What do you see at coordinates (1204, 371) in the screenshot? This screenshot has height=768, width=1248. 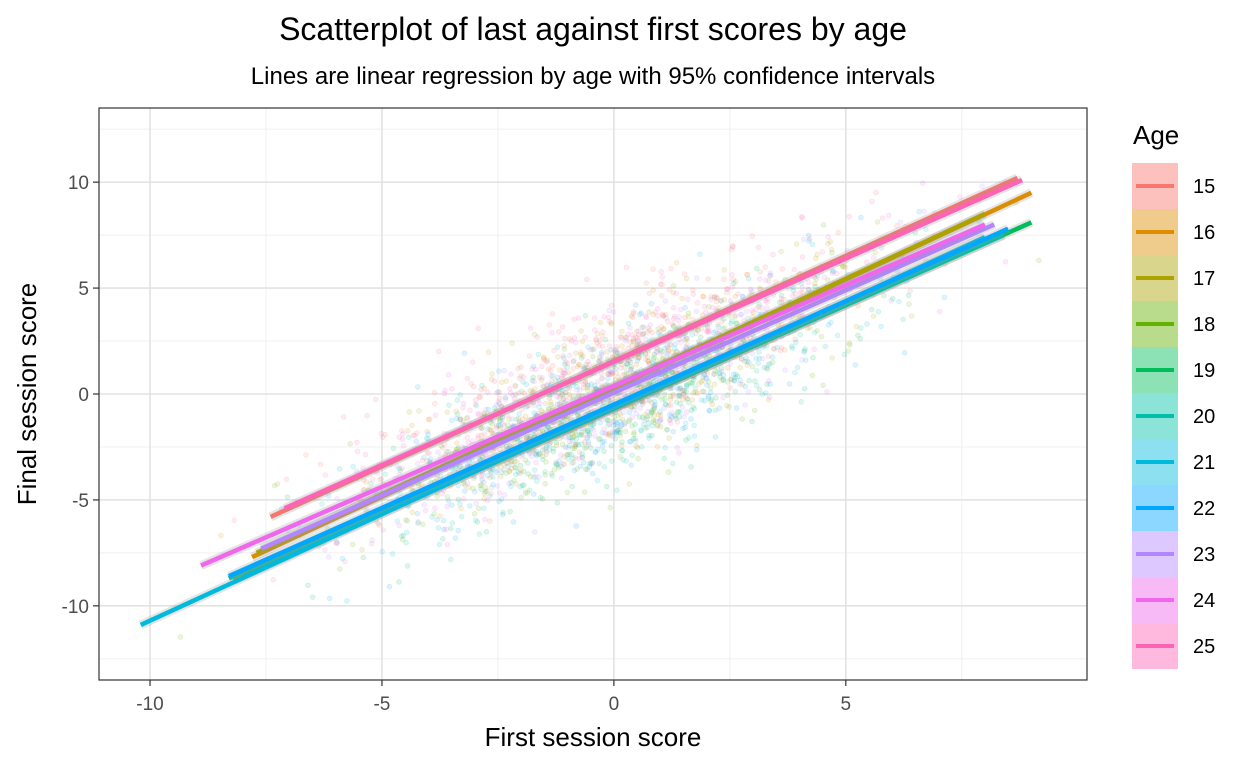 I see `legend-label-19: 19` at bounding box center [1204, 371].